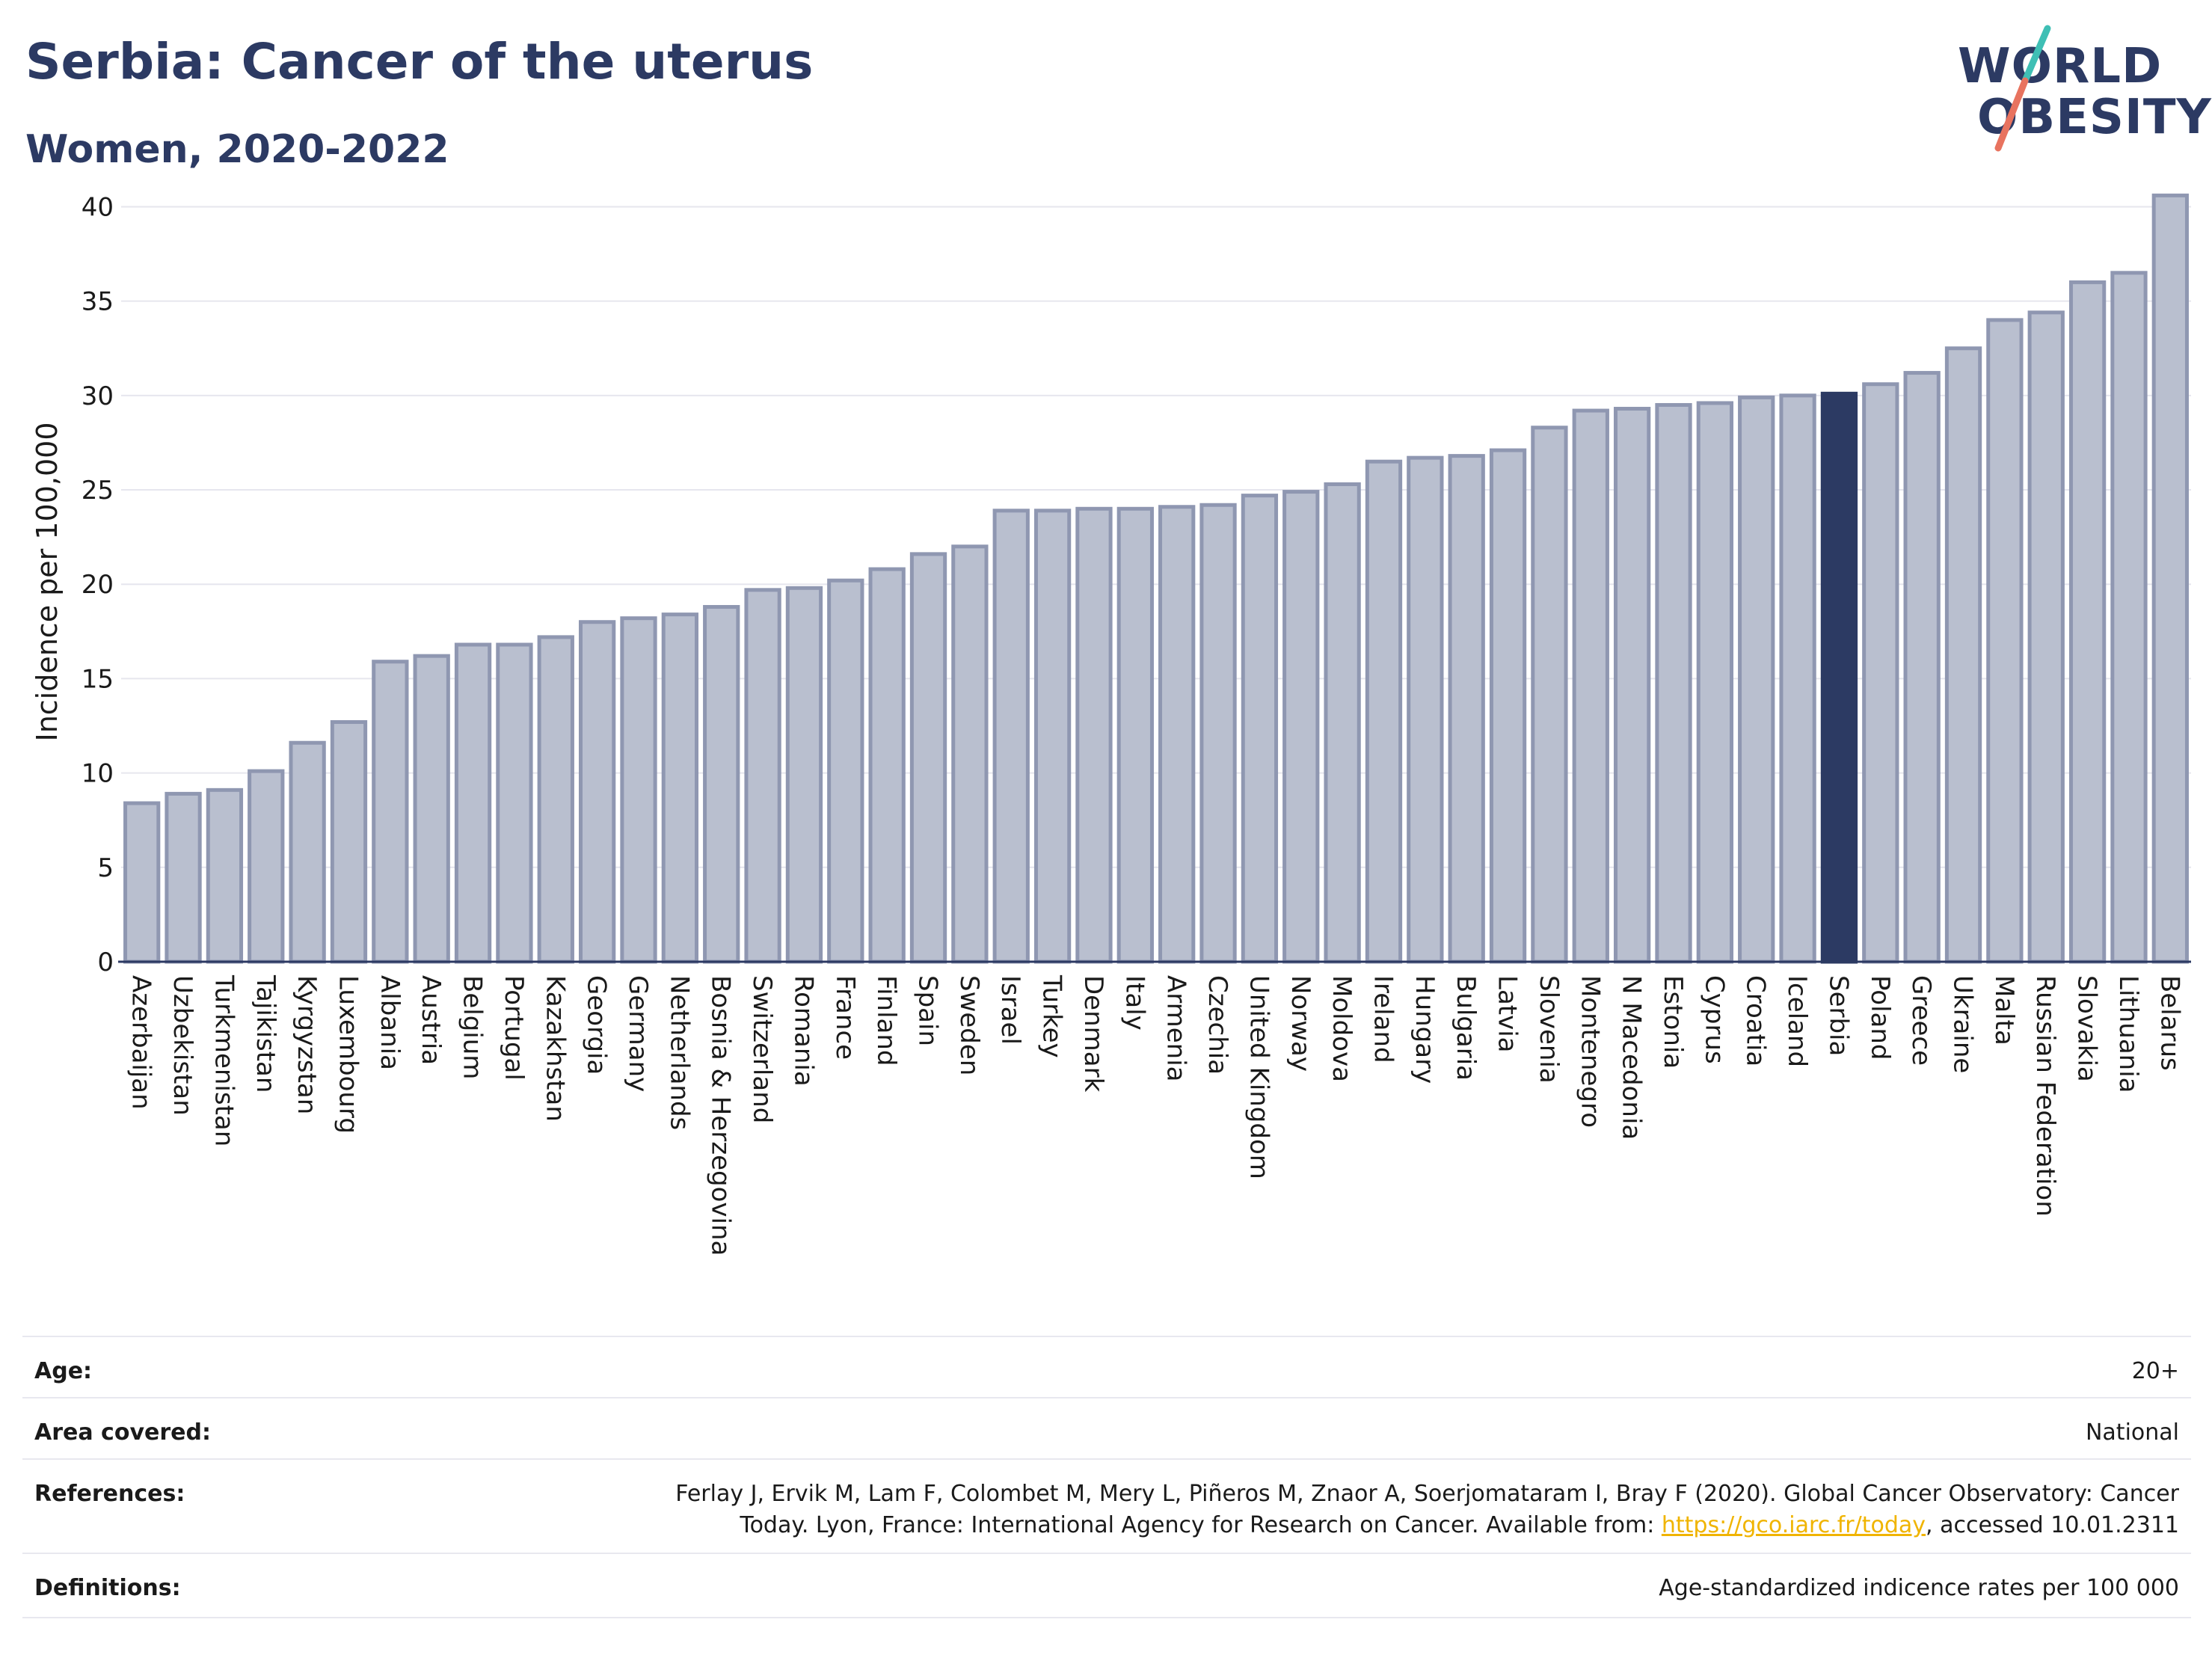 The image size is (2212, 1655). I want to click on x-tick-label: Albania, so click(390, 1022).